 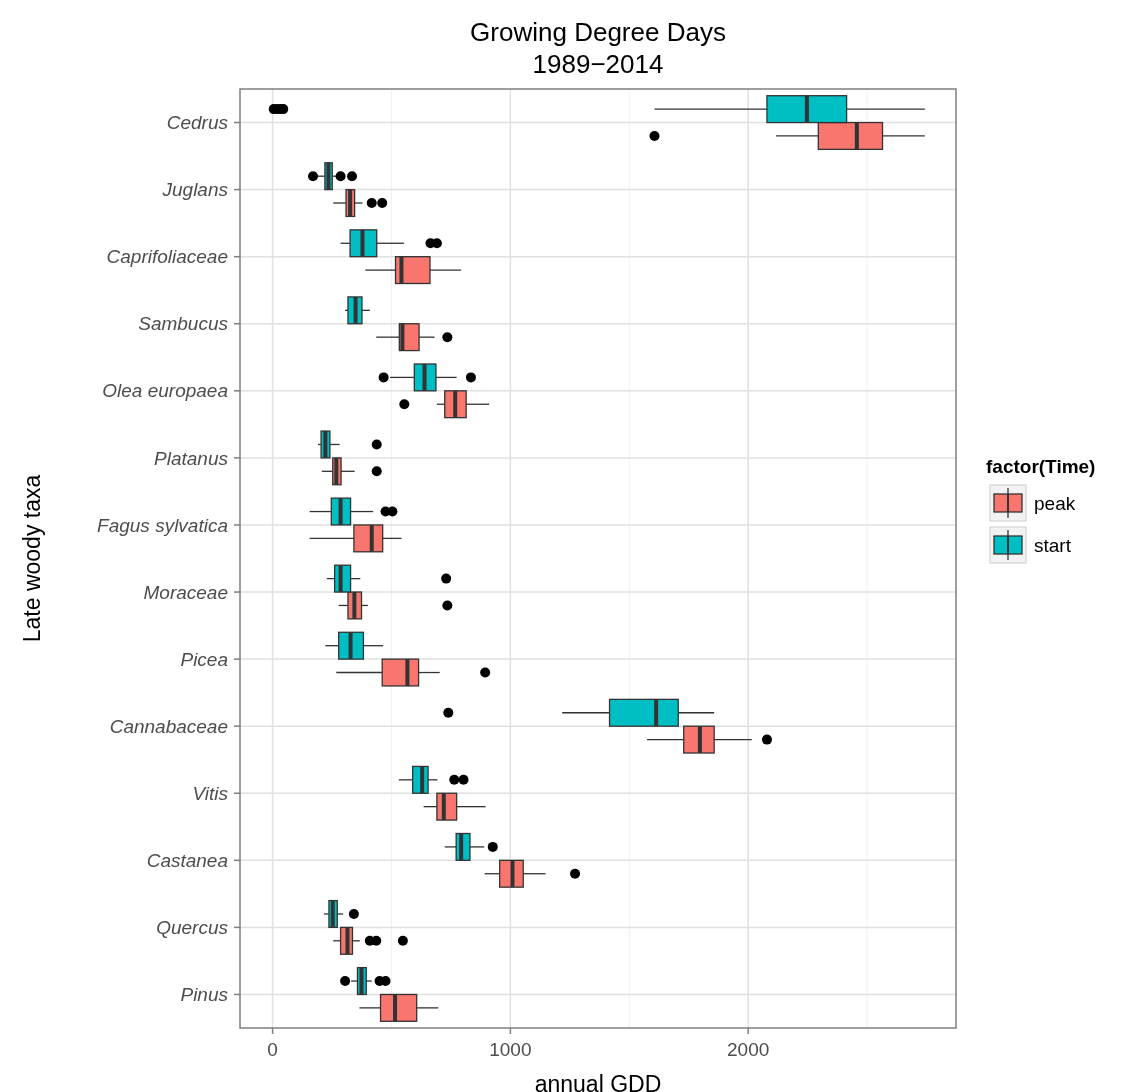 What do you see at coordinates (210, 793) in the screenshot?
I see `y-tick-label: Vitis` at bounding box center [210, 793].